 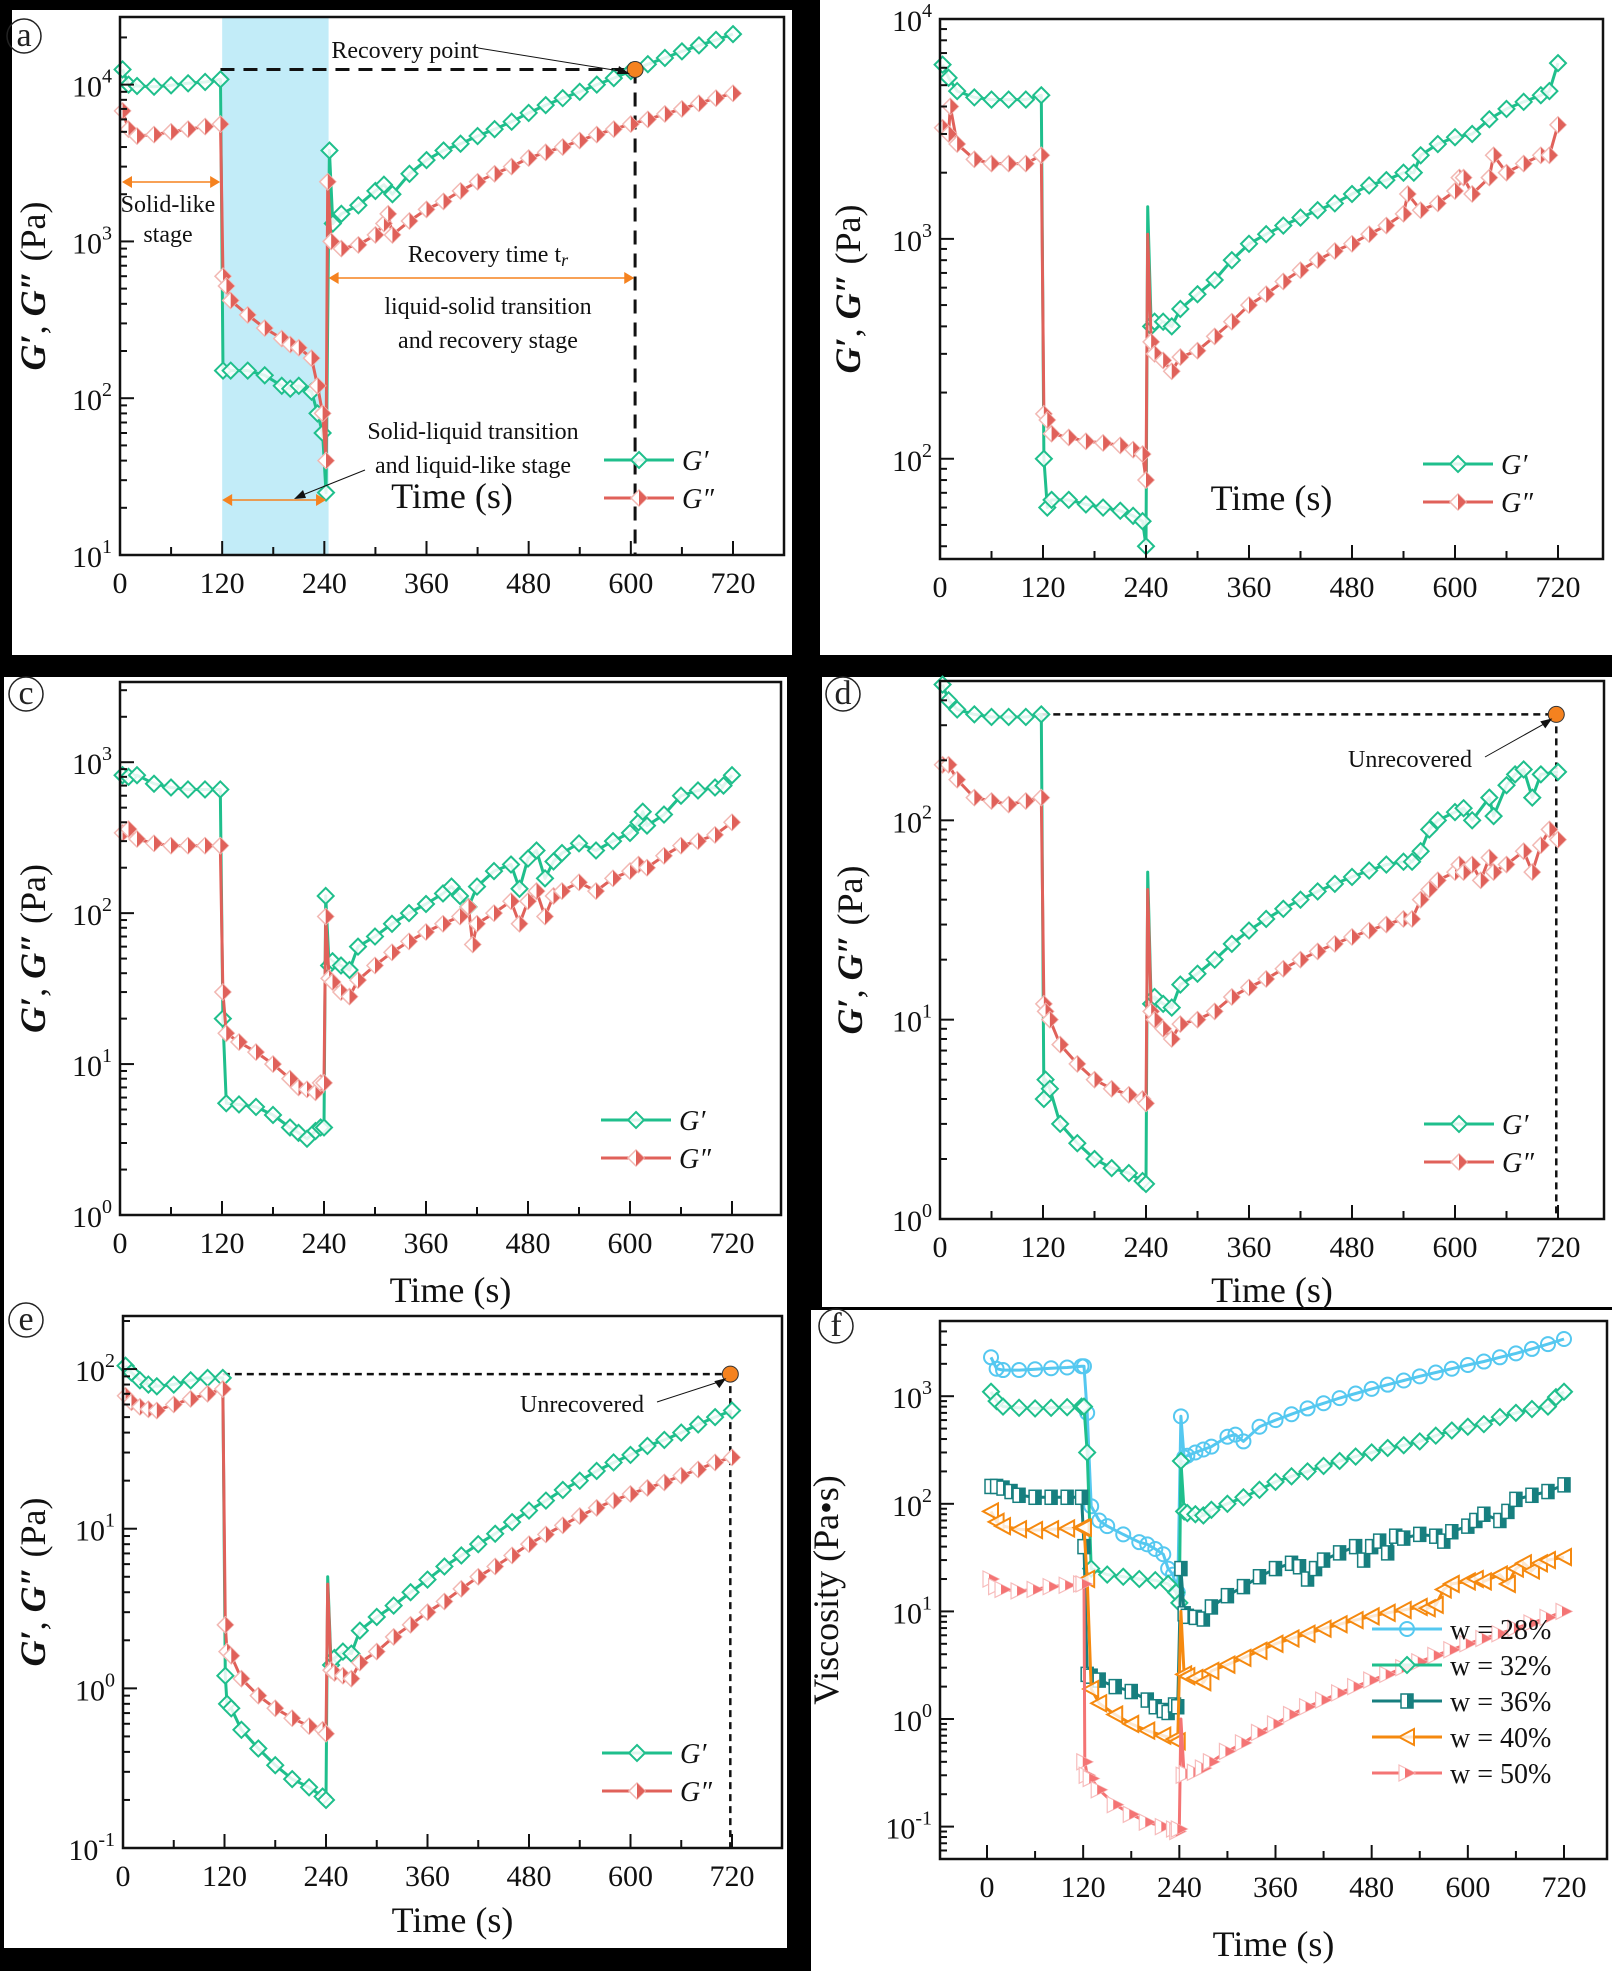 I want to click on panel-letter: a, so click(x=23, y=35).